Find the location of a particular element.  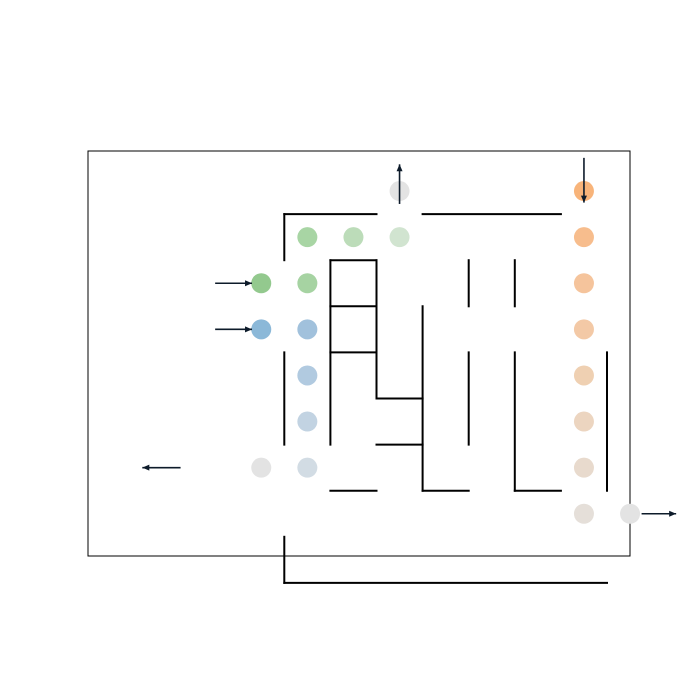

arrow-down is located at coordinates (583, 180).